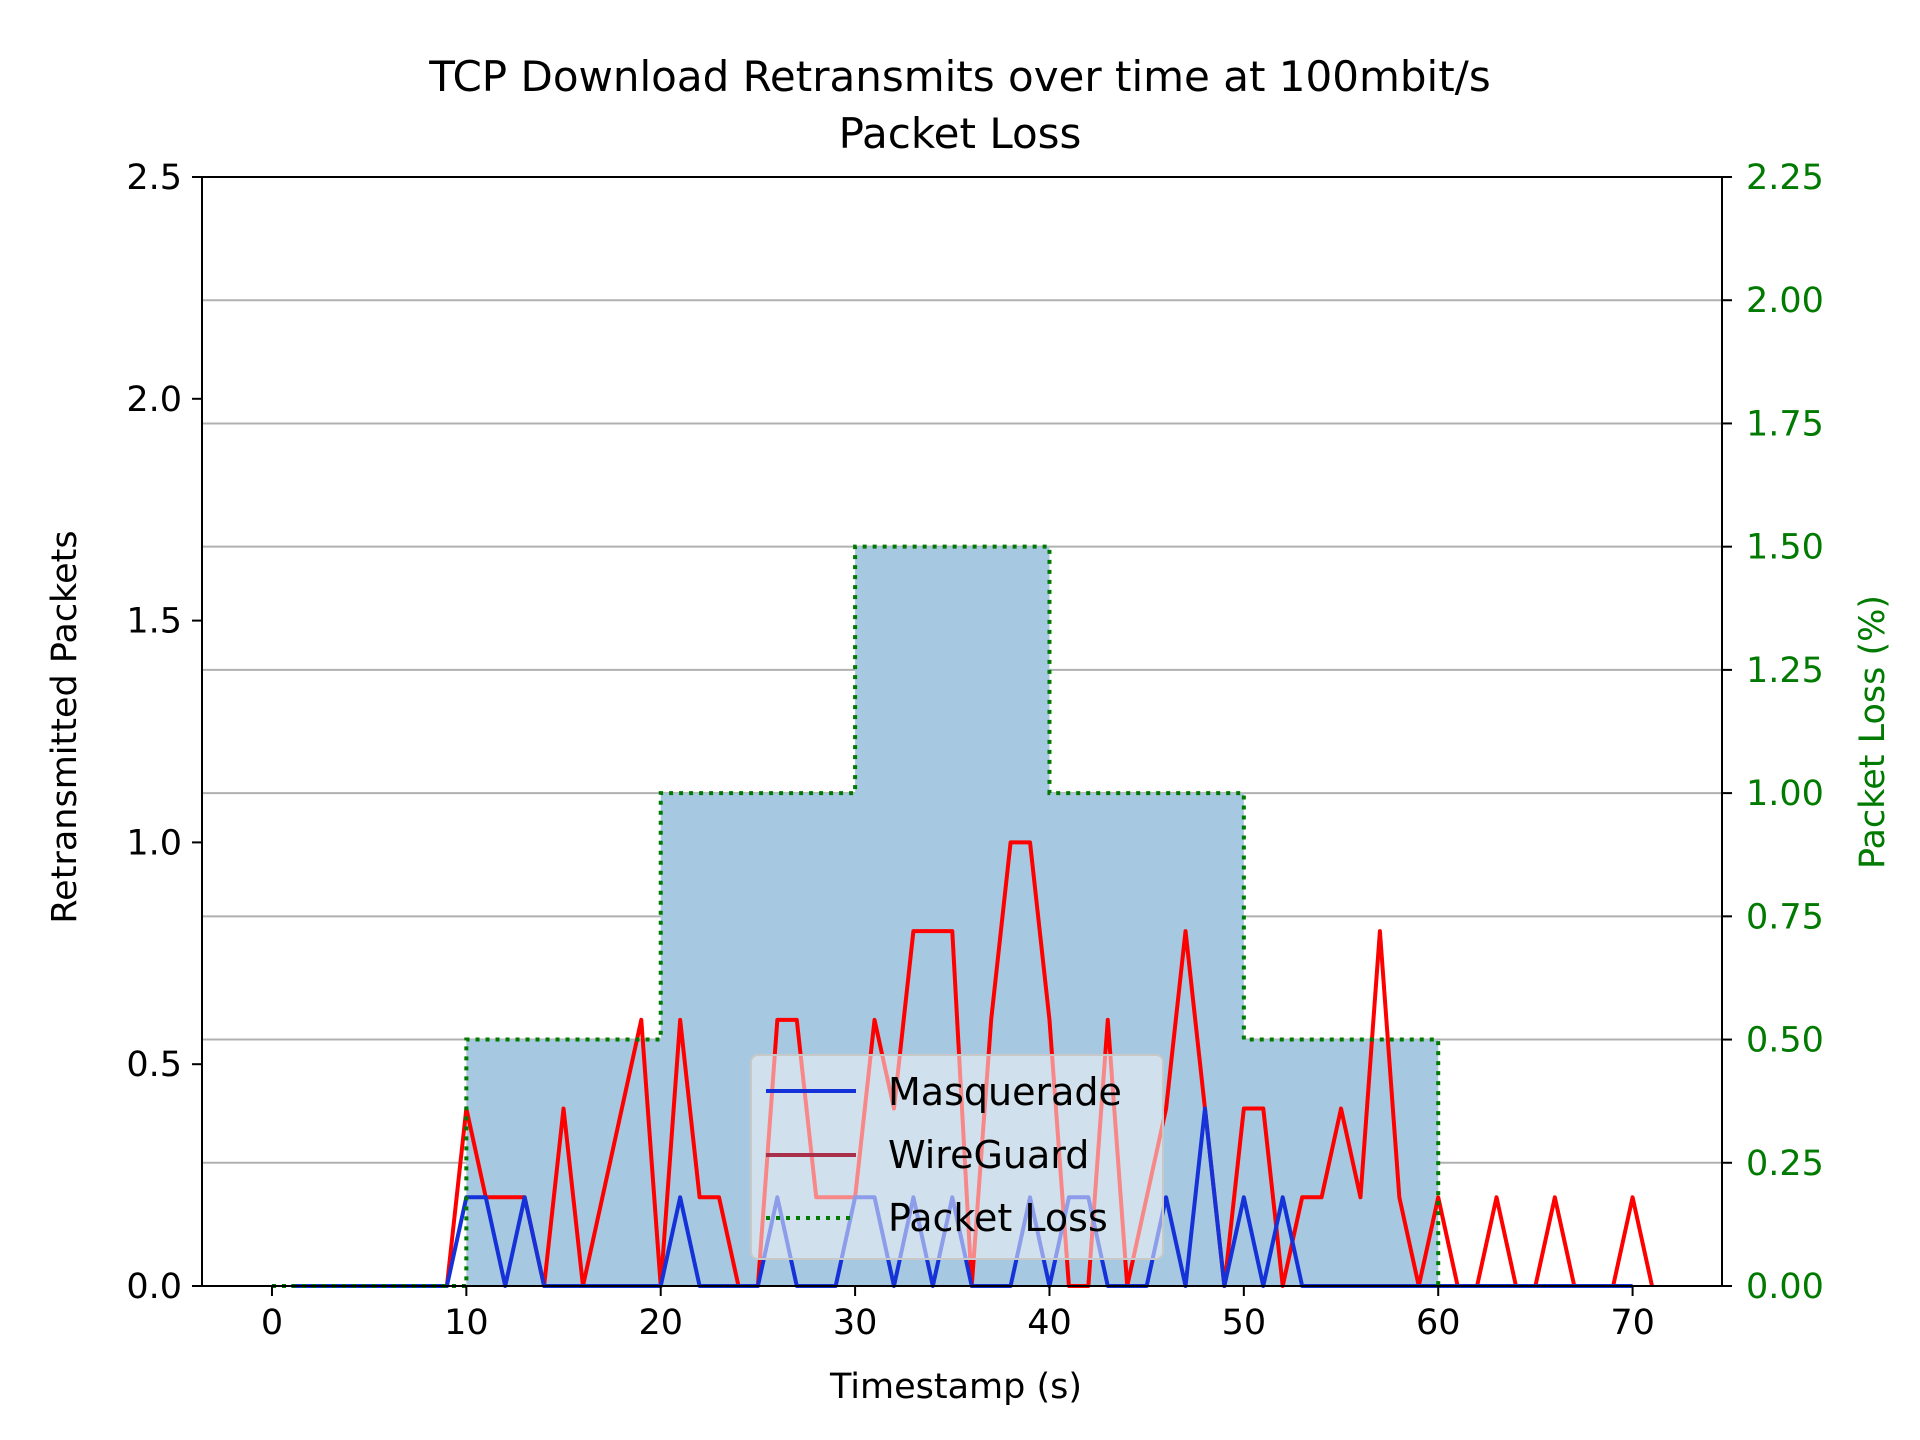 Image resolution: width=1920 pixels, height=1440 pixels. I want to click on x-axis-label: Timestamp (s), so click(955, 1387).